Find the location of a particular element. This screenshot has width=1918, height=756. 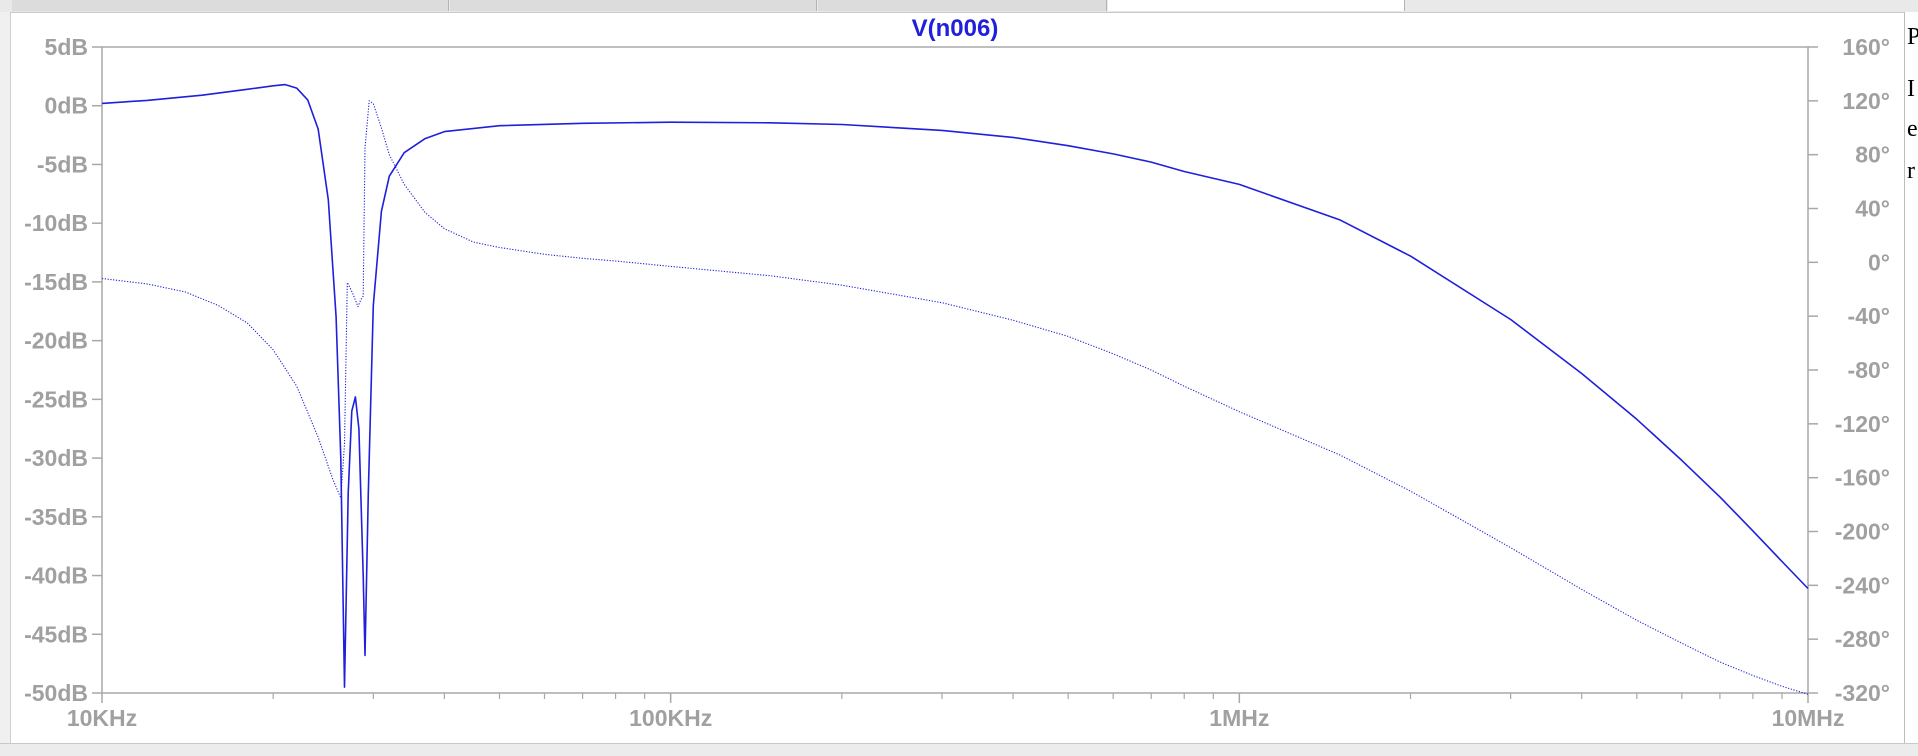

bottom-status-bar is located at coordinates (959, 749).